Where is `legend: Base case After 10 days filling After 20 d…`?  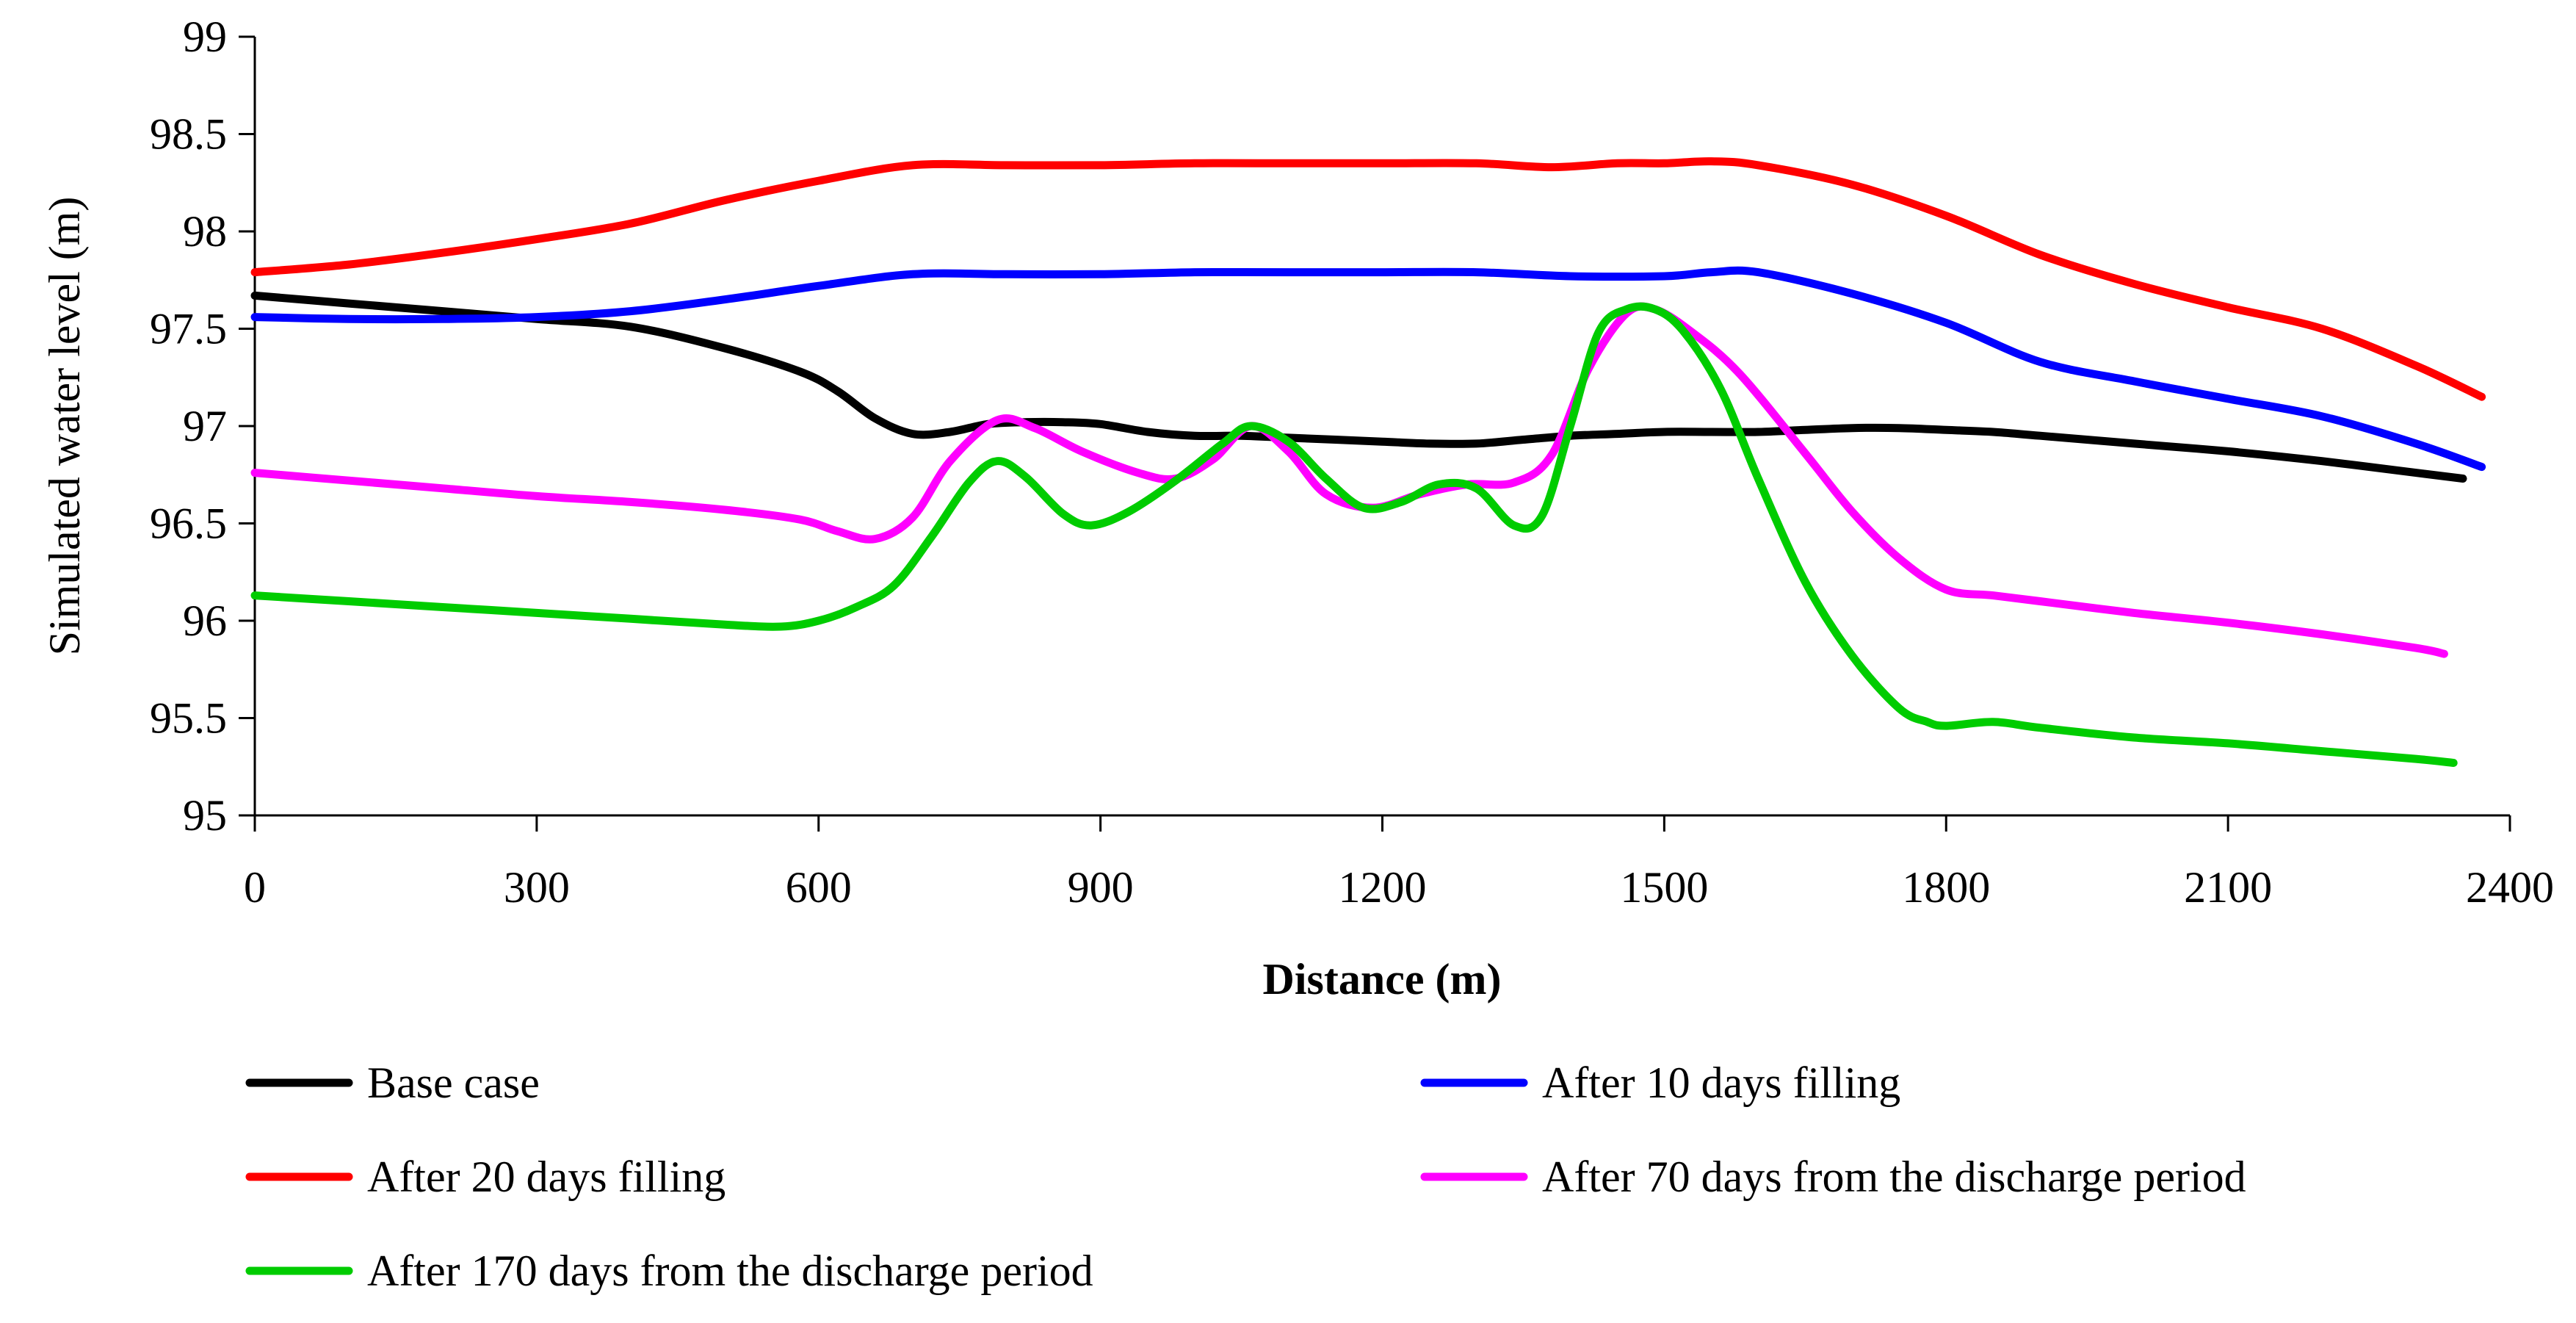
legend: Base case After 10 days filling After 20 d… is located at coordinates (1245, 1177).